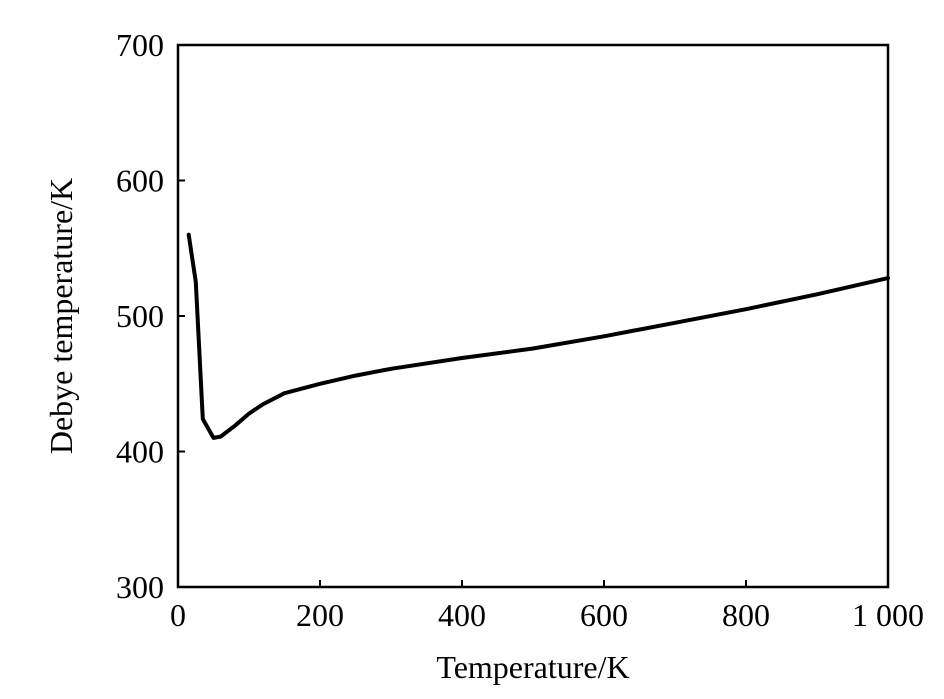  I want to click on x-tick-label: 800, so click(746, 615).